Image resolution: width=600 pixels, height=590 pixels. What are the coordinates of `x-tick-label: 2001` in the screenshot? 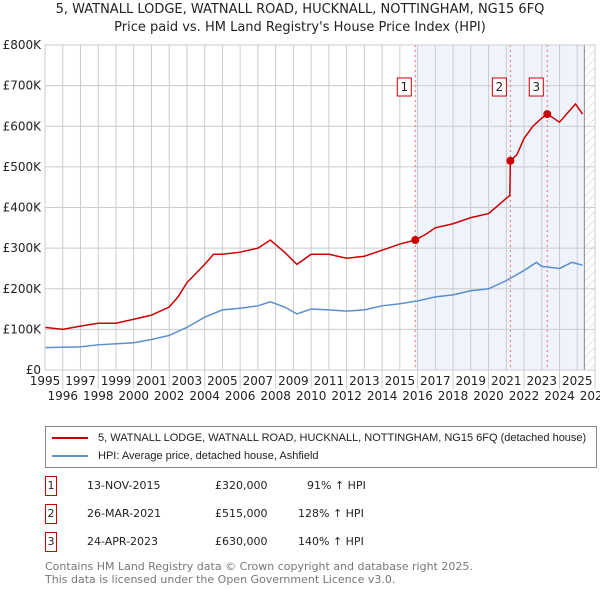 It's located at (151, 381).